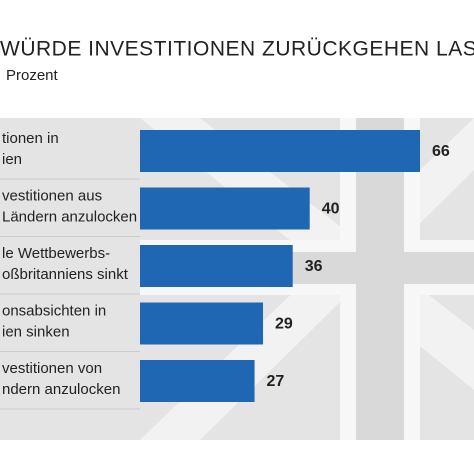 The image size is (474, 463). What do you see at coordinates (36, 331) in the screenshot?
I see `category-label: ien sinken` at bounding box center [36, 331].